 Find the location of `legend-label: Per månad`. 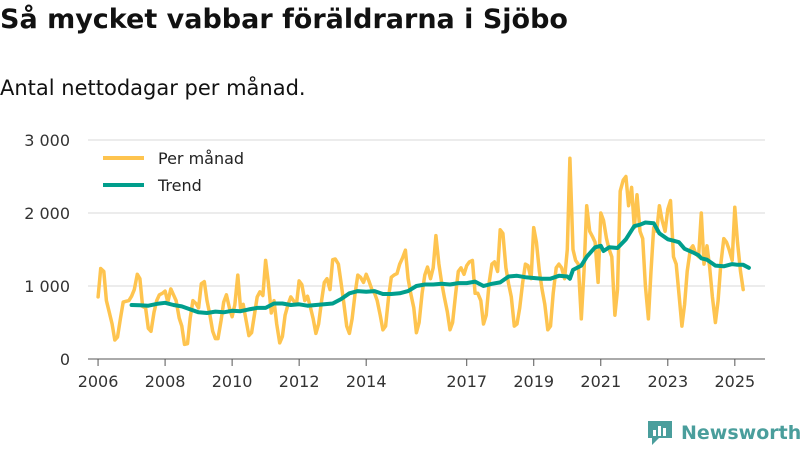

legend-label: Per månad is located at coordinates (201, 158).